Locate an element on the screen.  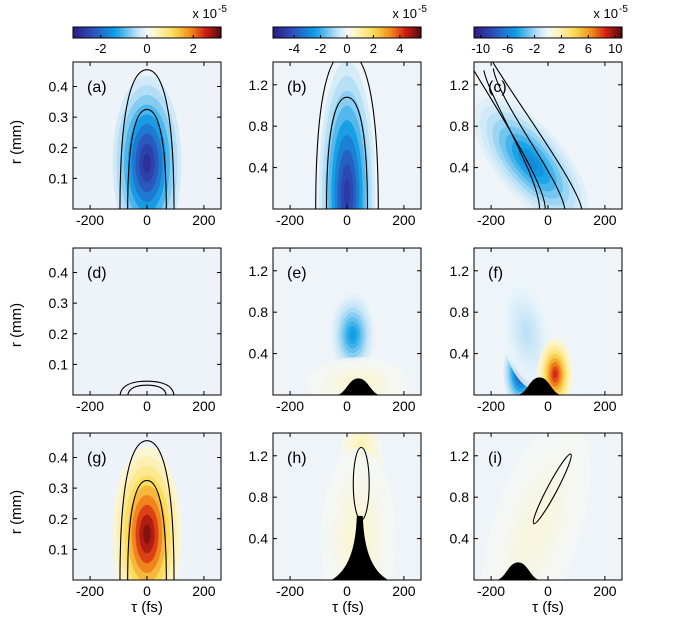
x-tick-label: 200 is located at coordinates (204, 406).